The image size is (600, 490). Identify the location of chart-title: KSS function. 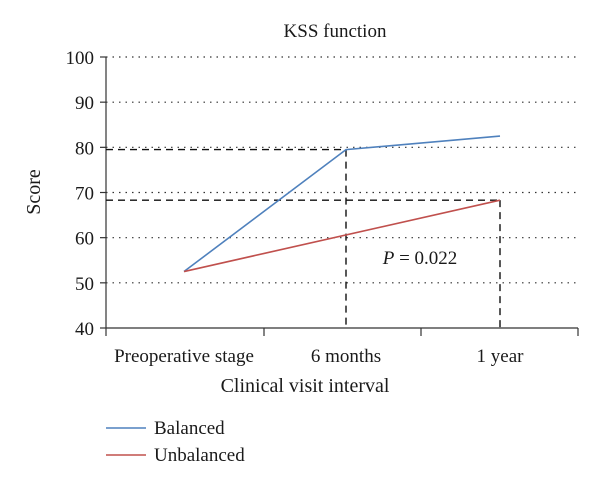
(335, 31).